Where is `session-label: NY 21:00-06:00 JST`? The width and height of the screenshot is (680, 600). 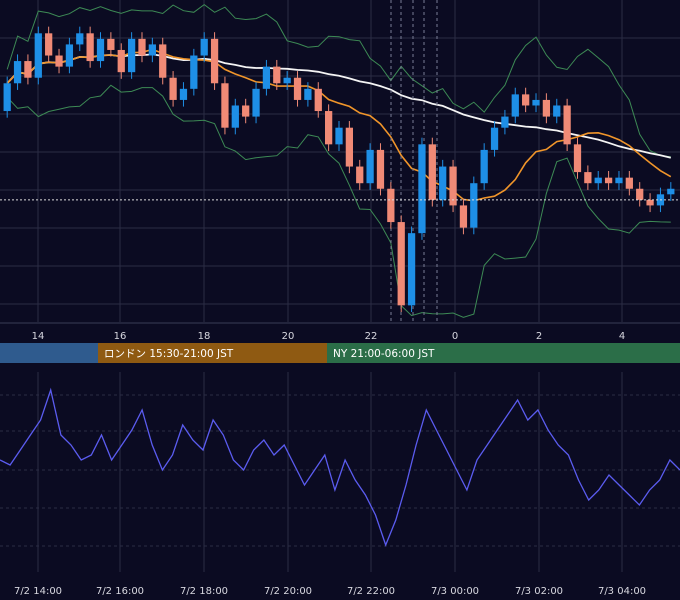
session-label: NY 21:00-06:00 JST is located at coordinates (384, 354).